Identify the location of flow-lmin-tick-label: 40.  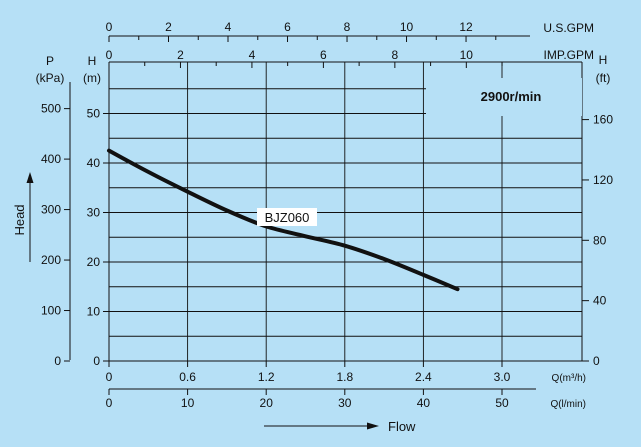
(424, 403).